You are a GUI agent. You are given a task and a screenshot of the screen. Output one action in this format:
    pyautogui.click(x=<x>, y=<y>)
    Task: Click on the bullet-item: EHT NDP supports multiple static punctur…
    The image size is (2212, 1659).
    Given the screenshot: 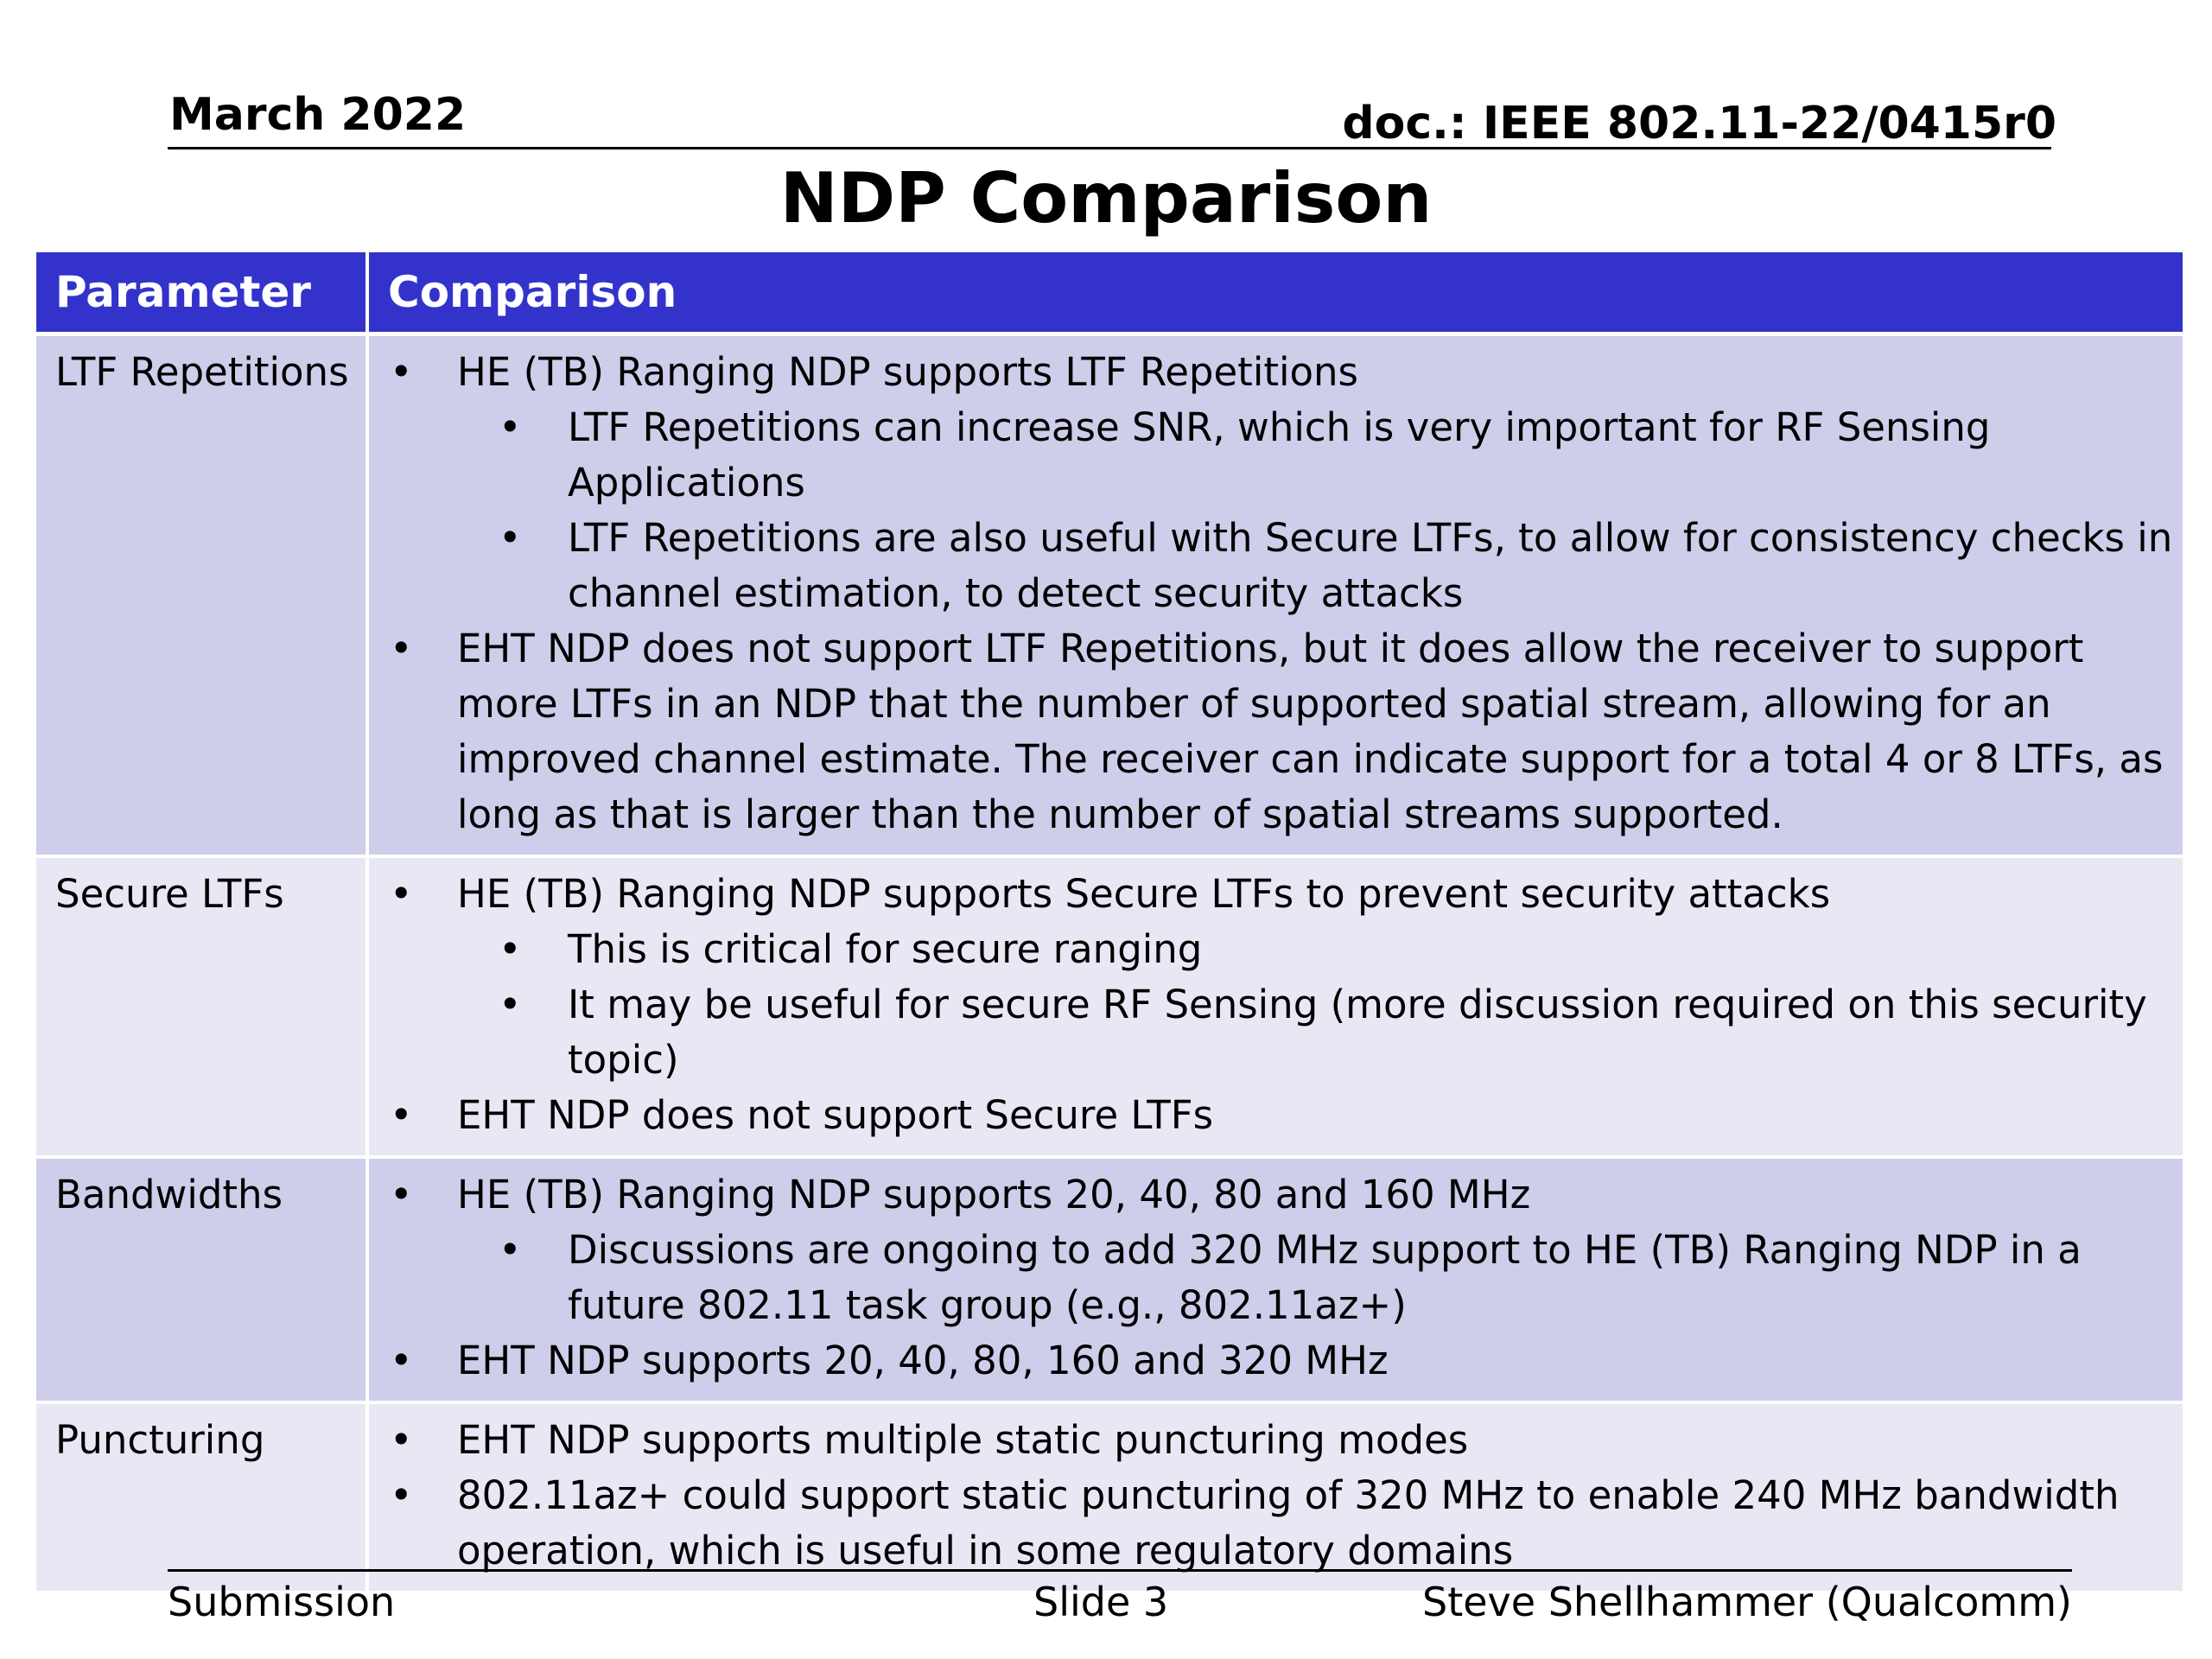 What is the action you would take?
    pyautogui.click(x=1271, y=1440)
    